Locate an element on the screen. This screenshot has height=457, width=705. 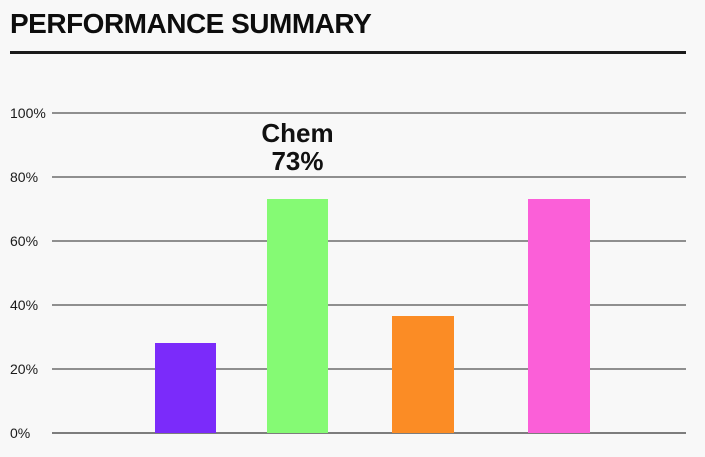
ytick-label: 40% is located at coordinates (24, 305).